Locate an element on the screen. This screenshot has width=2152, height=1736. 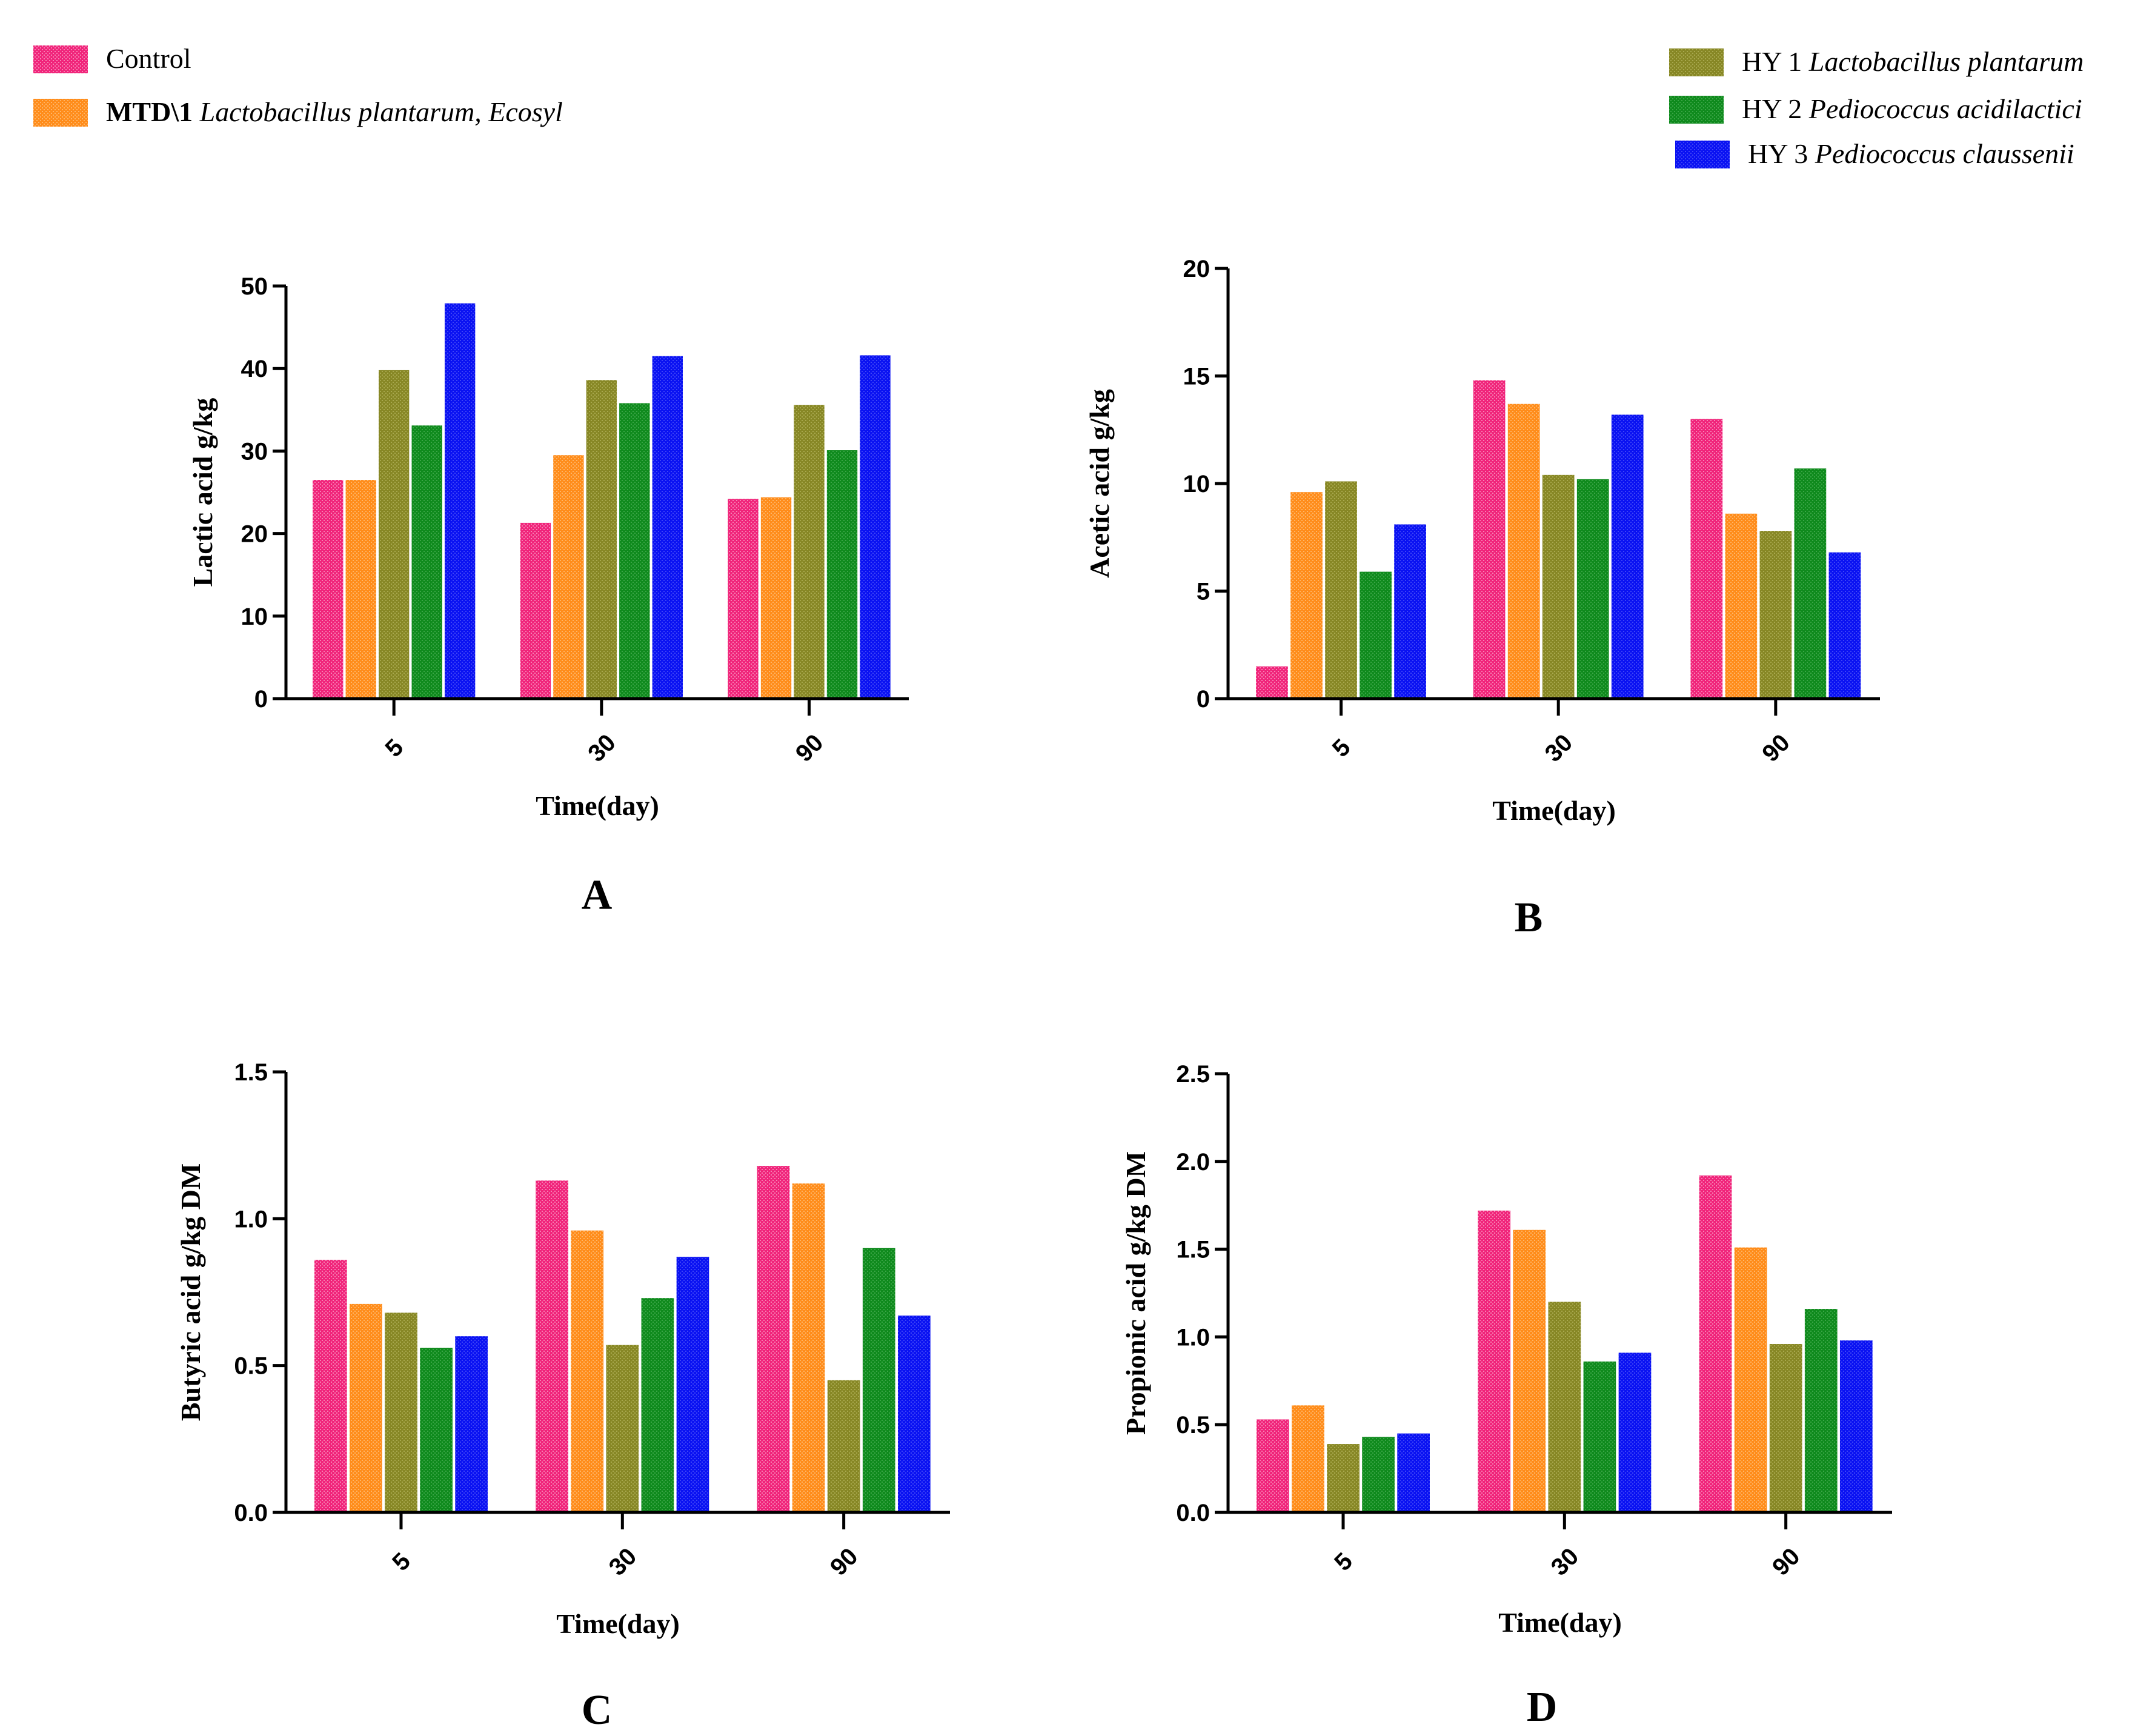
y-tick-label: 5 is located at coordinates (1203, 592).